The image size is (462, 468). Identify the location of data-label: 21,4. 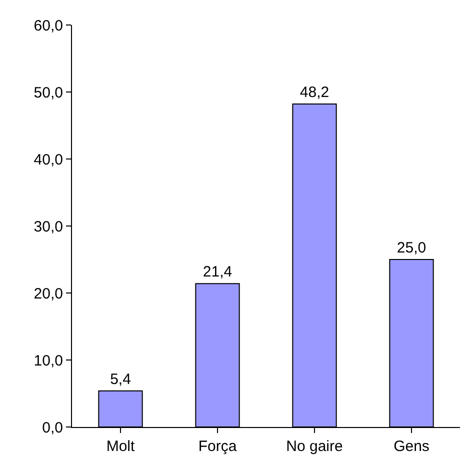
(217, 272).